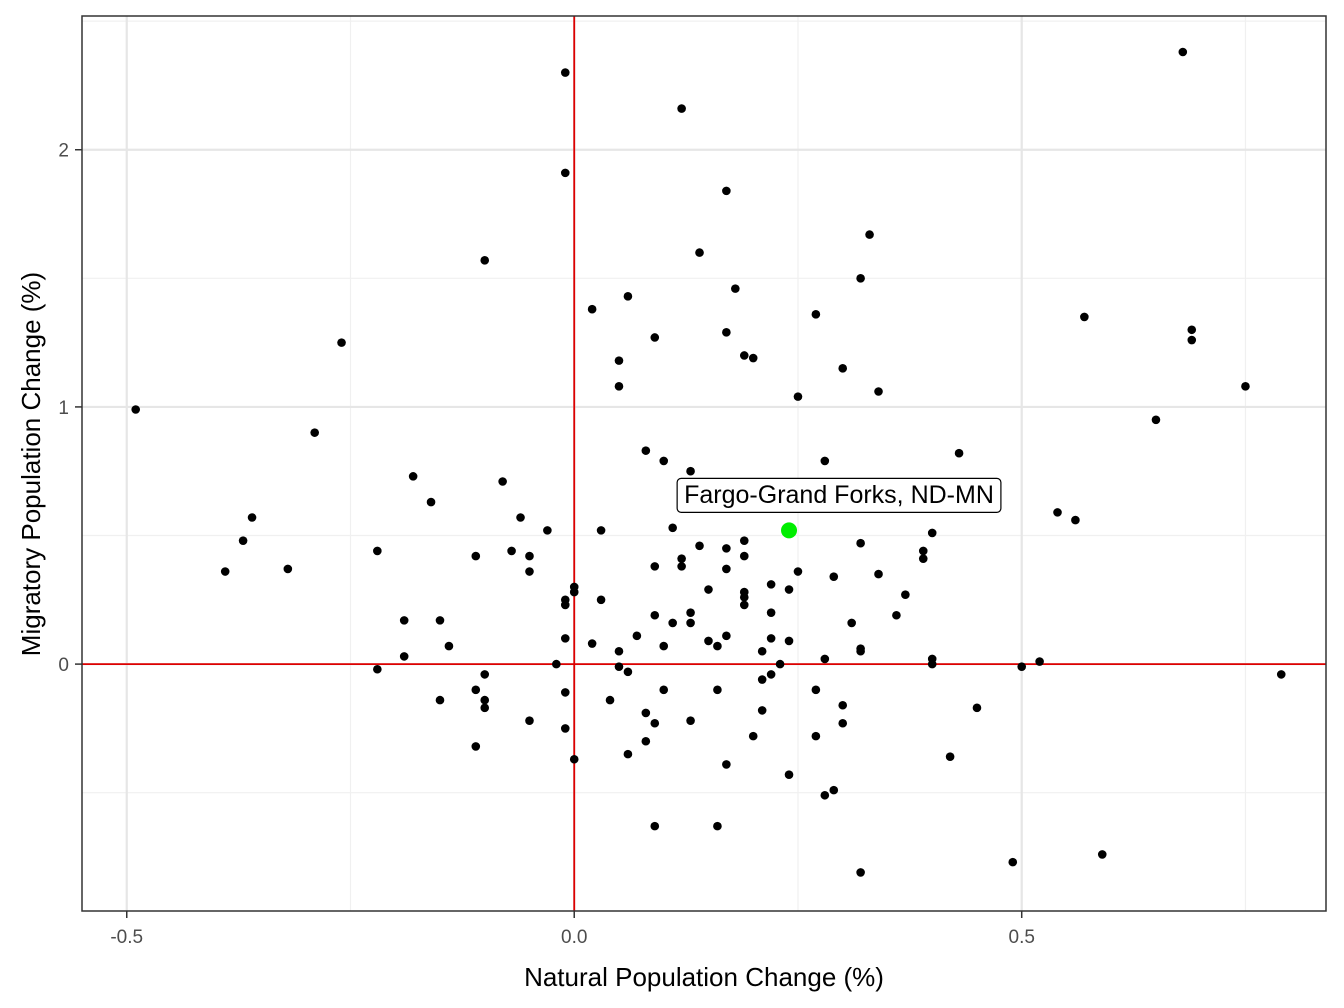  Describe the element at coordinates (789, 530) in the screenshot. I see `highlight-point` at that location.